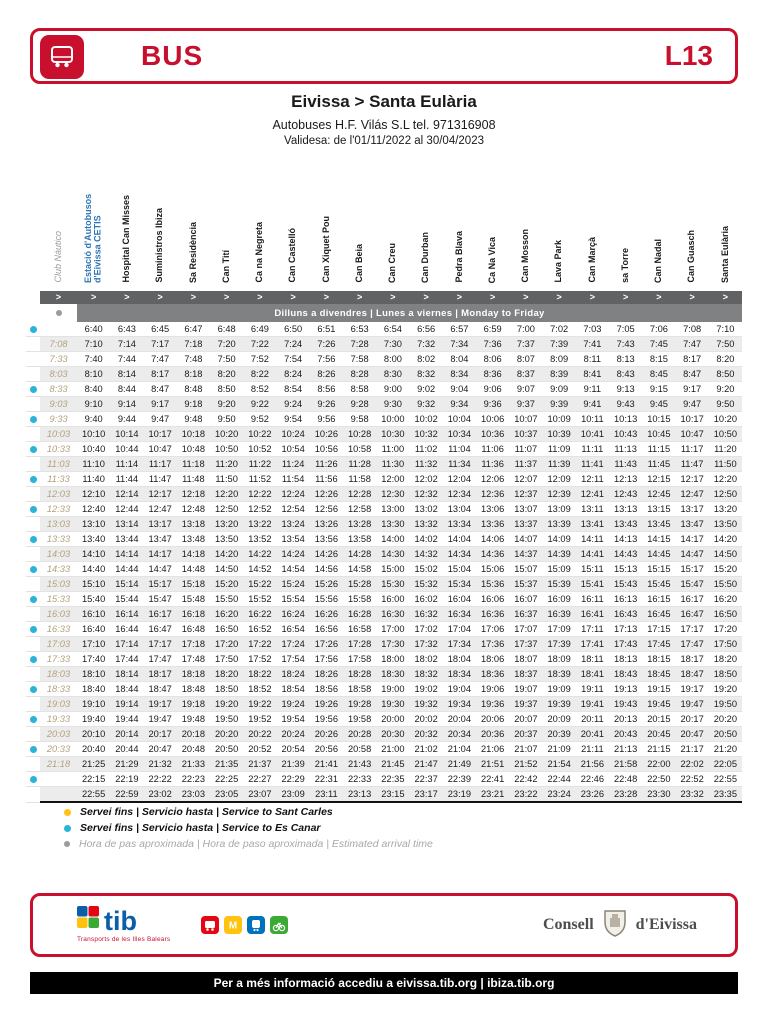 The width and height of the screenshot is (768, 1024). Describe the element at coordinates (127, 434) in the screenshot. I see `time-cell: 10:14` at that location.